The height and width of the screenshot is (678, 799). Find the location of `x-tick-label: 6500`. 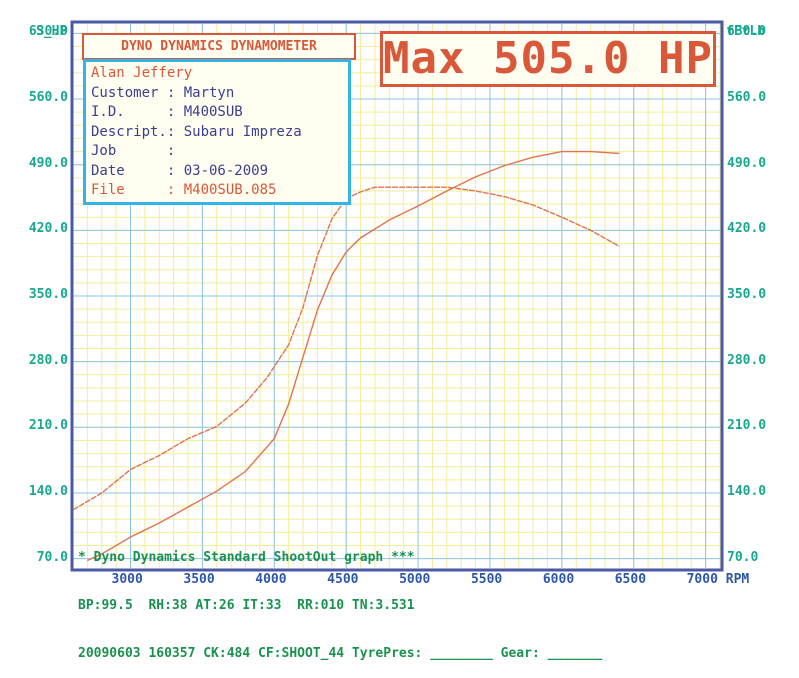

x-tick-label: 6500 is located at coordinates (630, 579).